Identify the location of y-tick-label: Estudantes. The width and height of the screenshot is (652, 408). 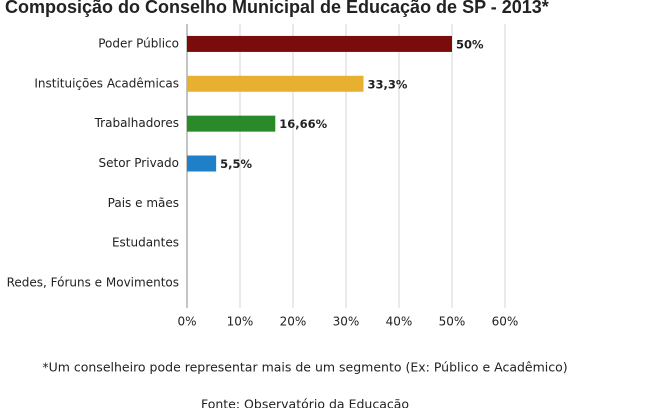
(145, 243).